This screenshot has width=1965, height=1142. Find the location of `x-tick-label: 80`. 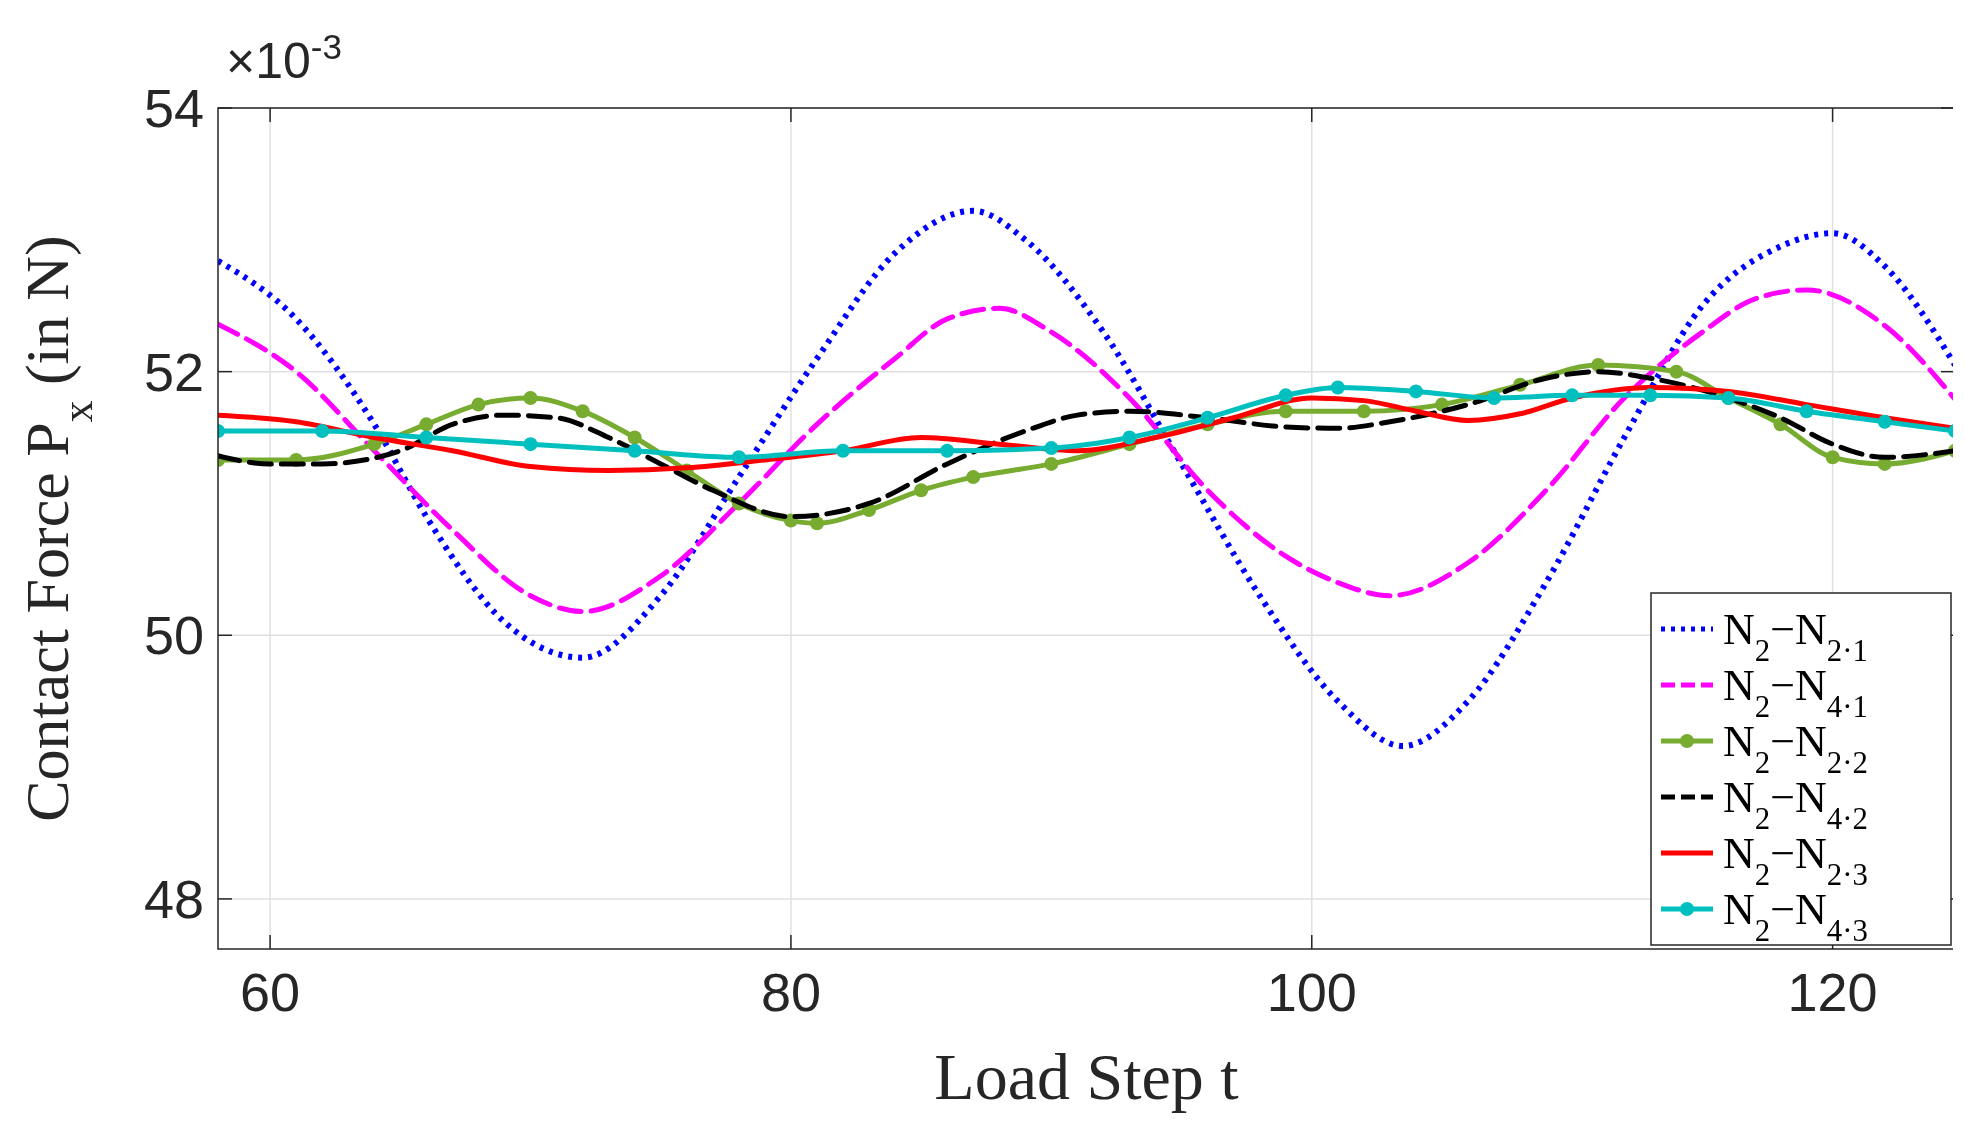

x-tick-label: 80 is located at coordinates (790, 992).